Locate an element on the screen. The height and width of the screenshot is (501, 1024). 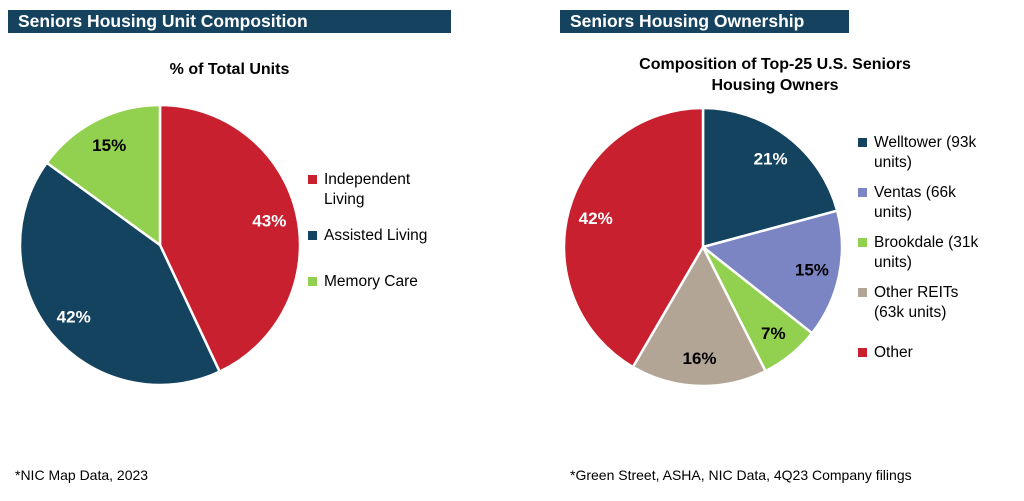
legend-item: Welltower (93k units) is located at coordinates (919, 153).